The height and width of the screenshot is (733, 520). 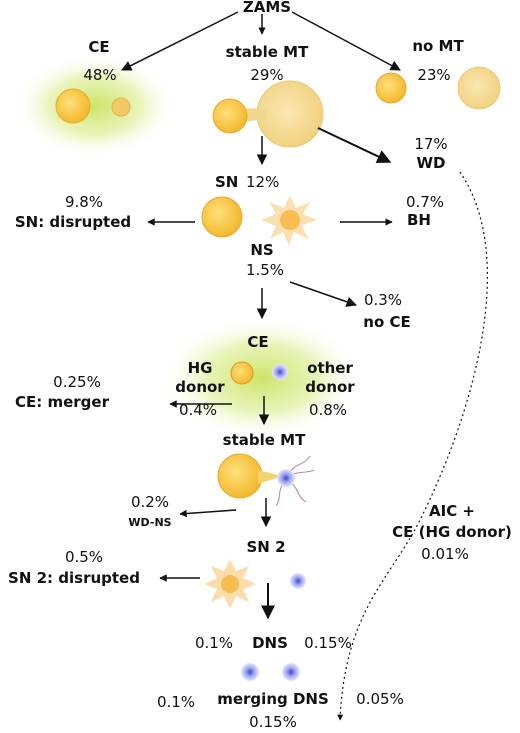 I want to click on hg-donor-label-1: HG, so click(x=200, y=368).